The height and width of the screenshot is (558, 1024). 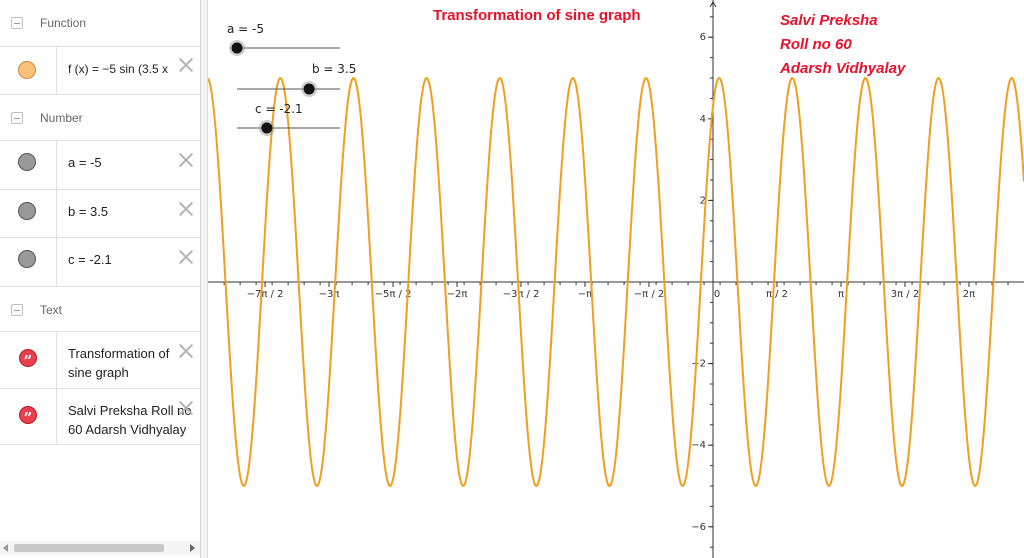 I want to click on horizontal-scrollbar, so click(x=100, y=548).